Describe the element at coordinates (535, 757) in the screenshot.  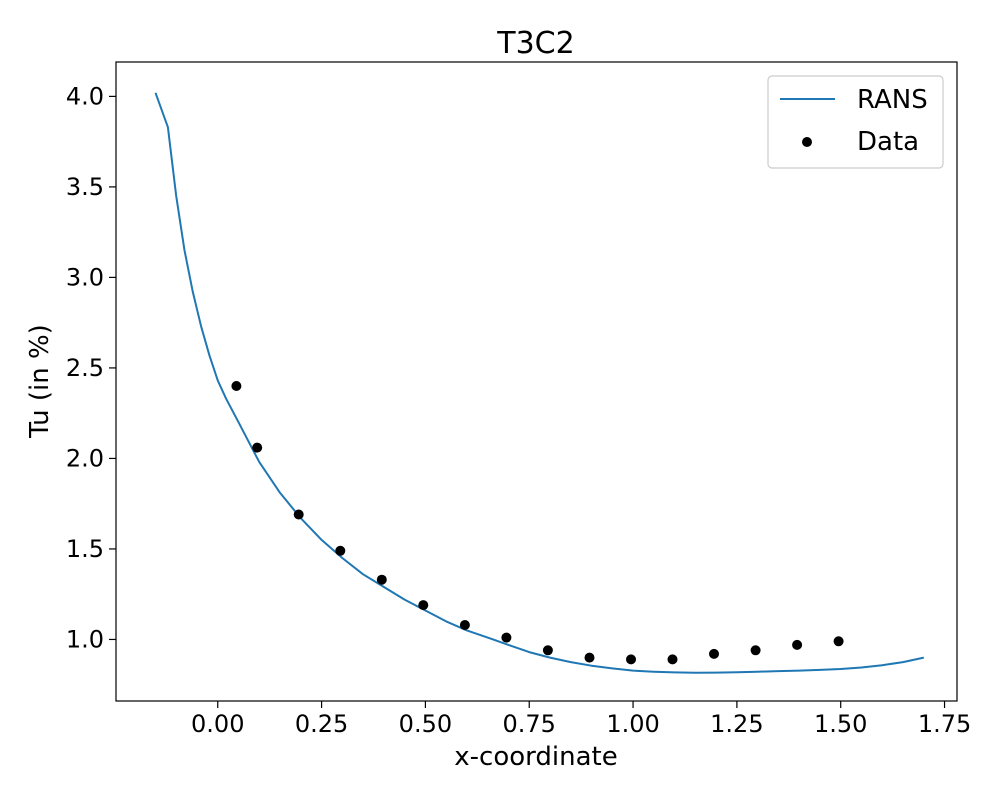
I see `x-axis-label: x-coordinate` at that location.